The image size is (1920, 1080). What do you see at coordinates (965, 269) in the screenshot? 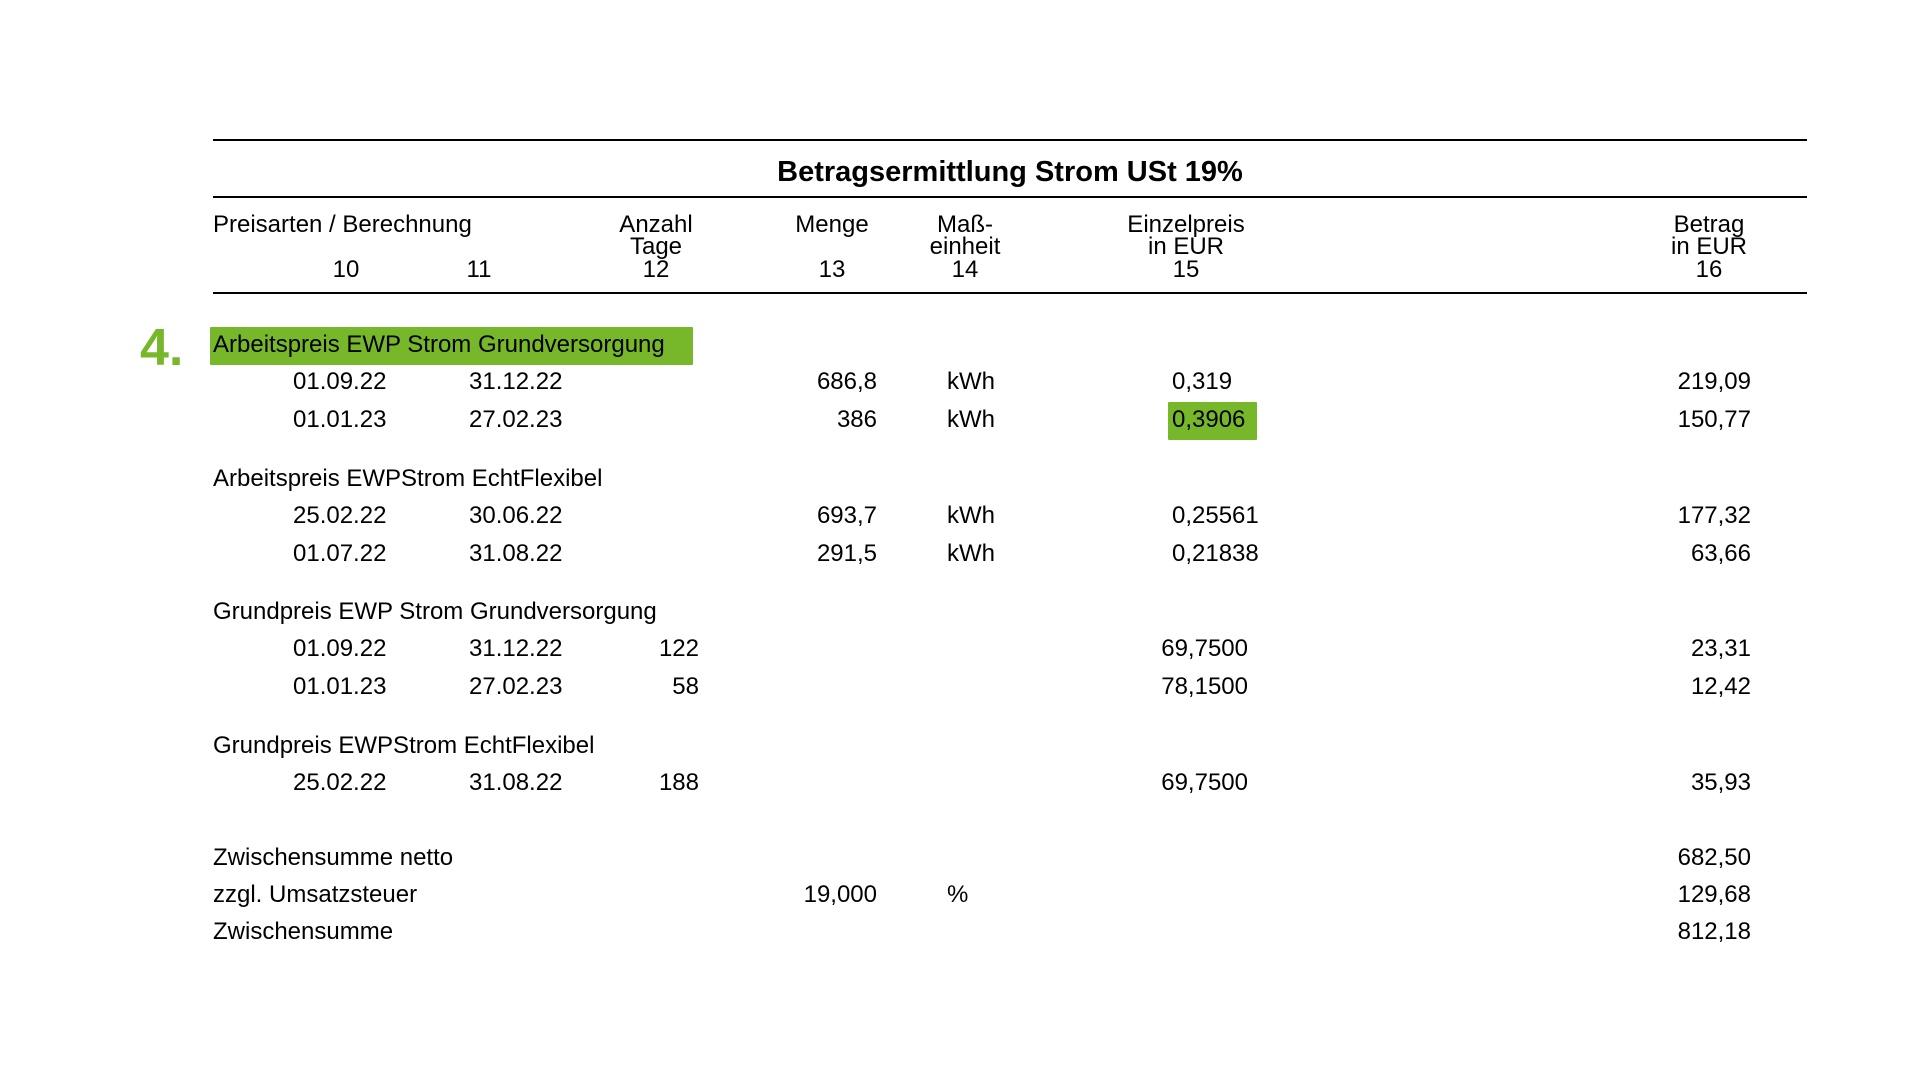
I see `header-col-14: 14` at bounding box center [965, 269].